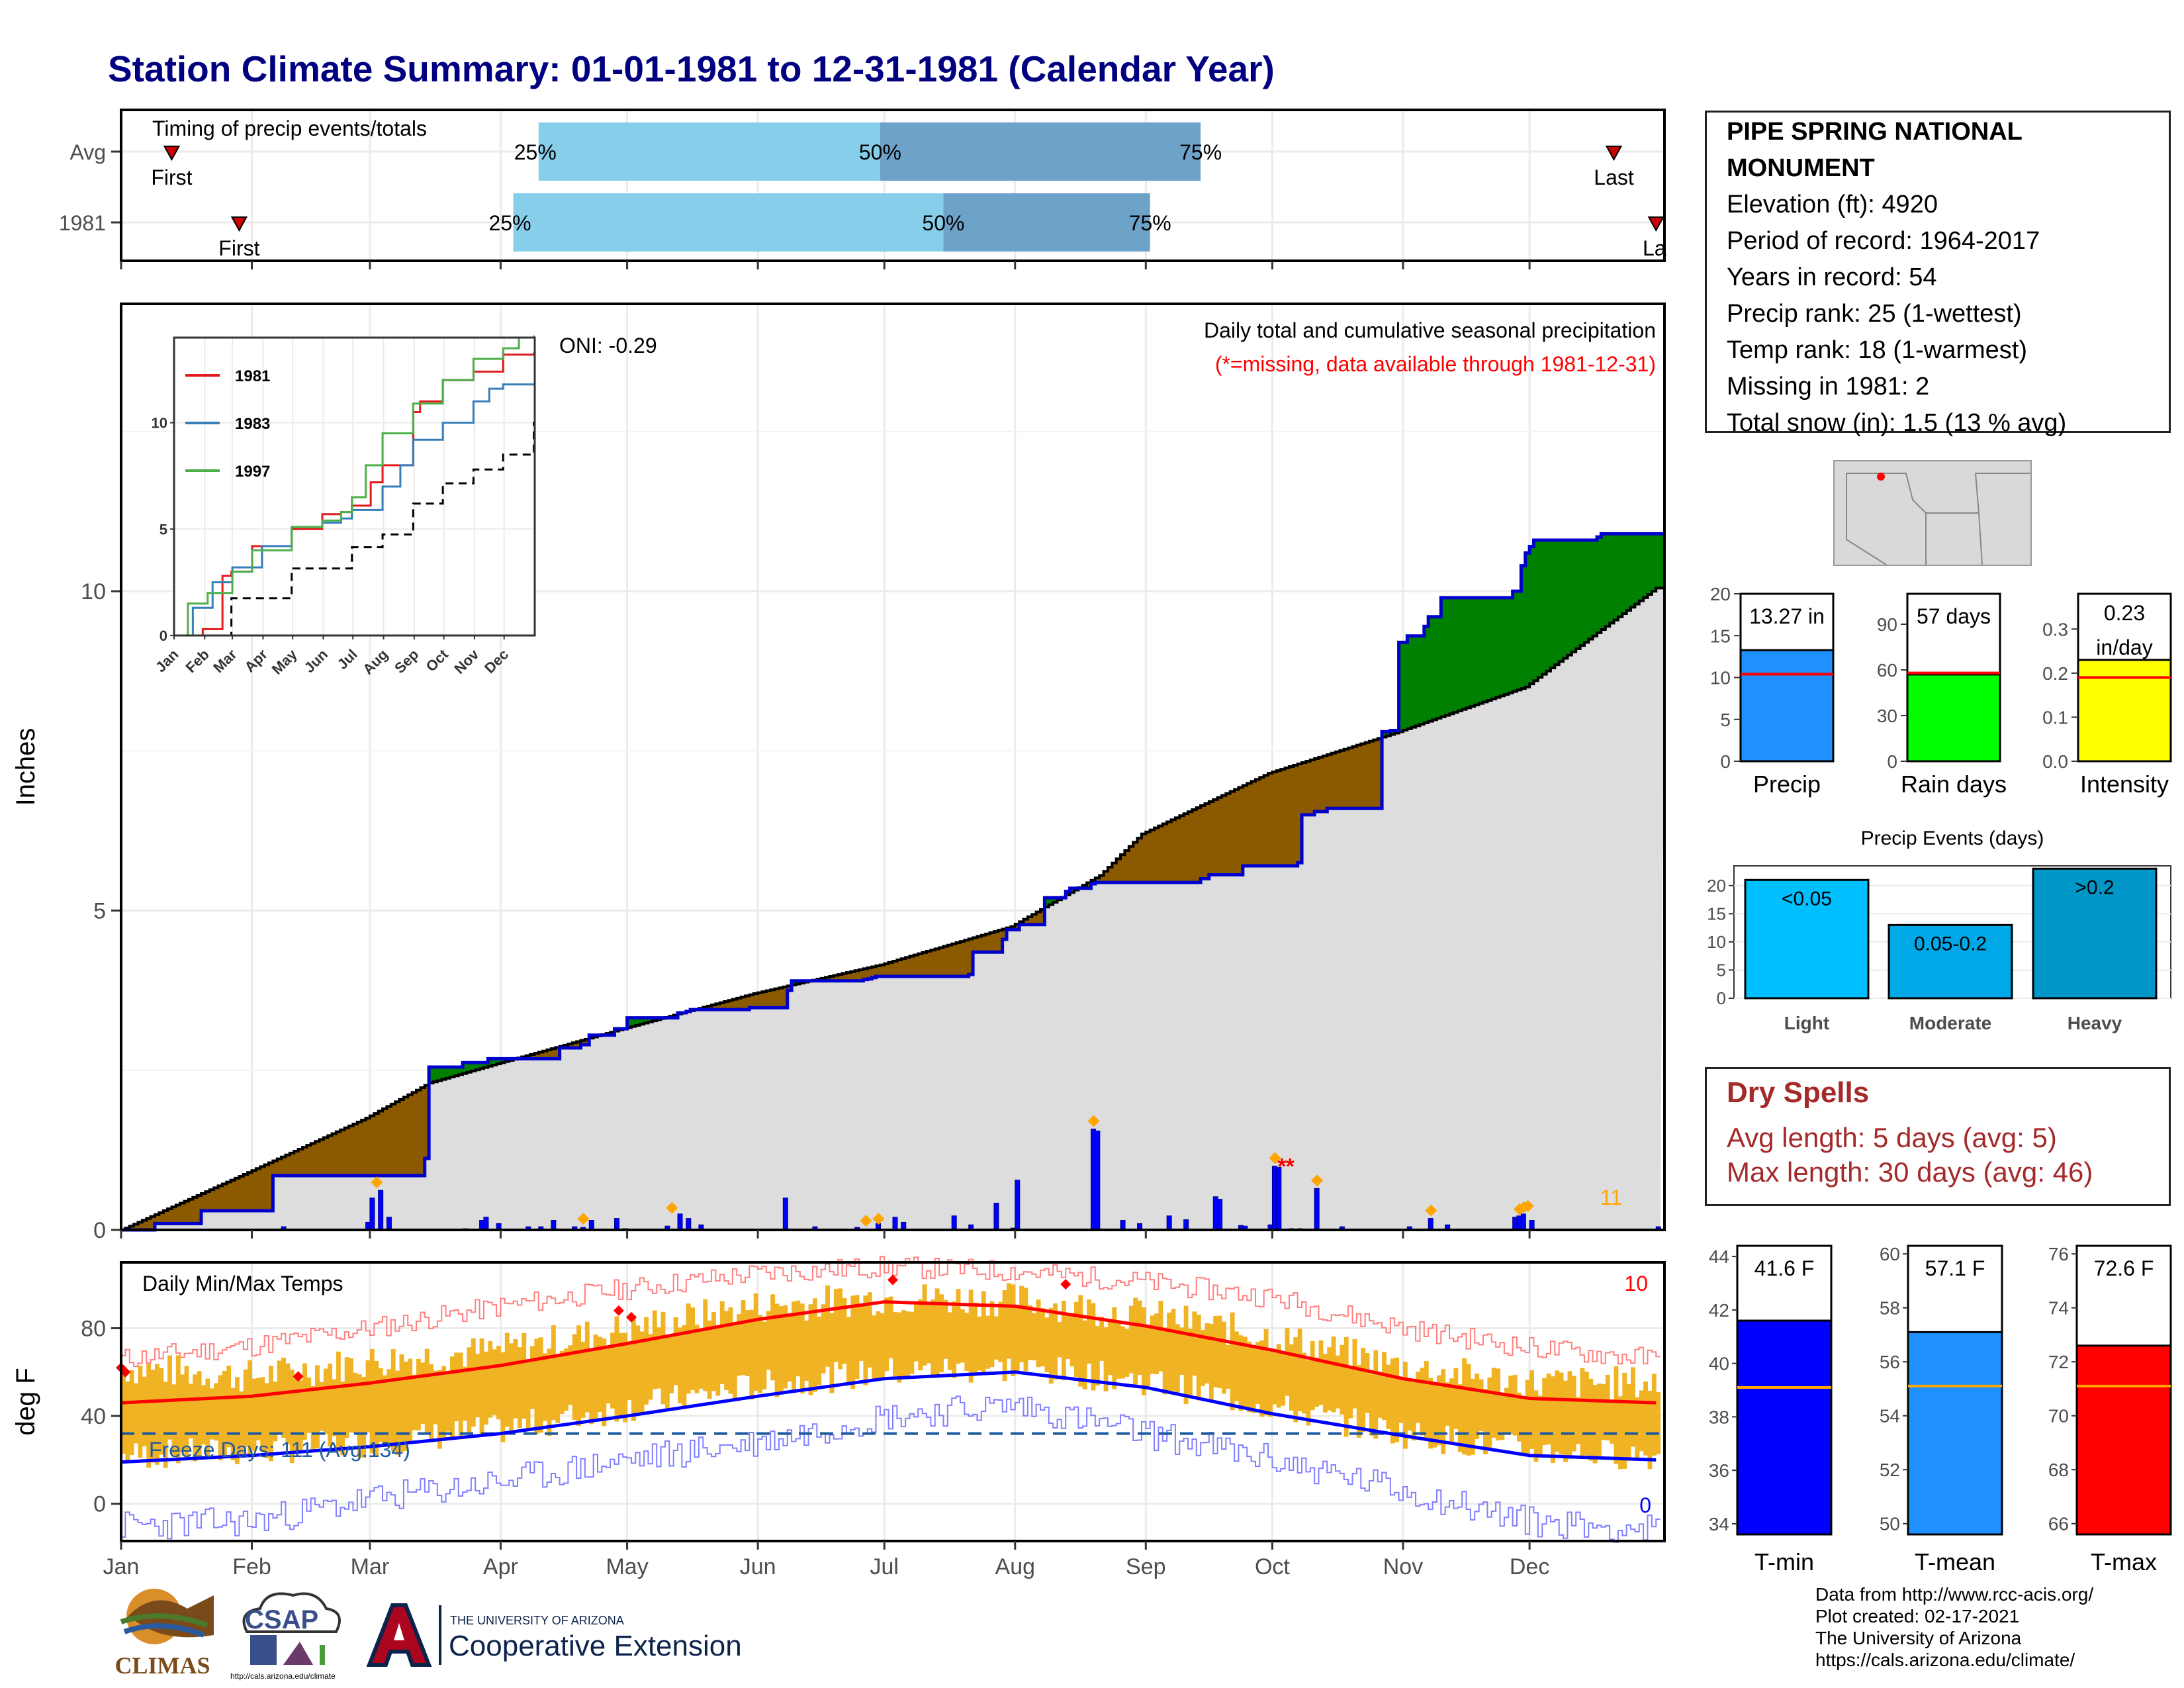 Image resolution: width=2184 pixels, height=1688 pixels. I want to click on temp-chart-ytick-label: 72, so click(2058, 1362).